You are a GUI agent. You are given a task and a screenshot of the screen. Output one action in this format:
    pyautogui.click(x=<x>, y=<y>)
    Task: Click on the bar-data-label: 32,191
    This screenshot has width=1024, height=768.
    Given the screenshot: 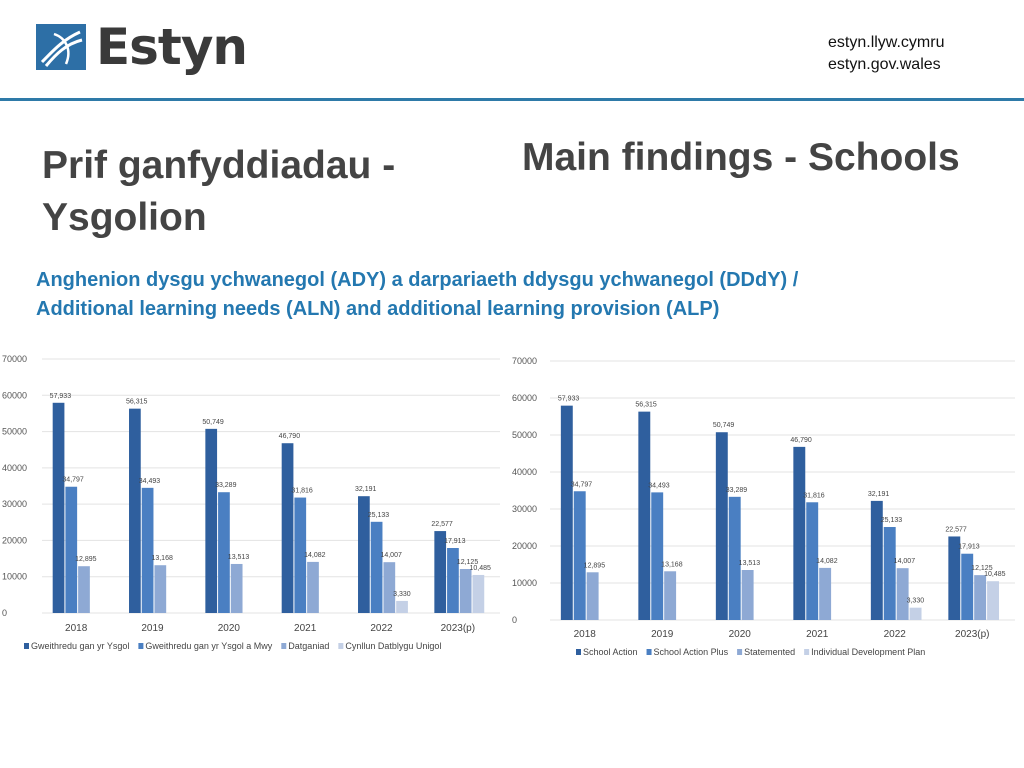 What is the action you would take?
    pyautogui.click(x=879, y=494)
    